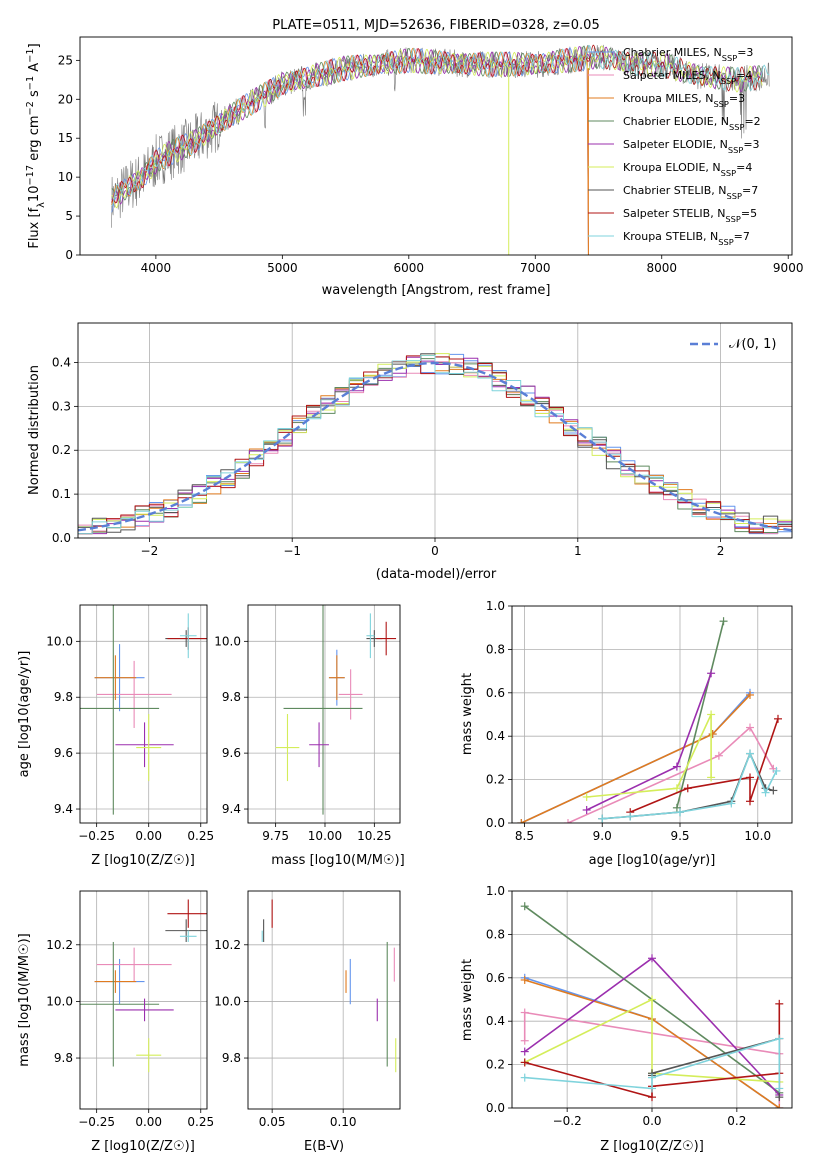 This screenshot has height=1170, width=819. Describe the element at coordinates (651, 1121) in the screenshot. I see `x-tick-label: 0.0` at that location.